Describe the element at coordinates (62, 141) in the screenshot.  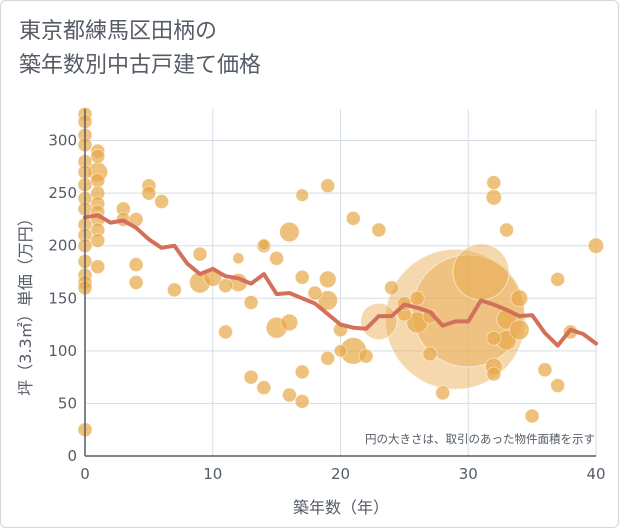
I see `y-tick-label: 300` at that location.